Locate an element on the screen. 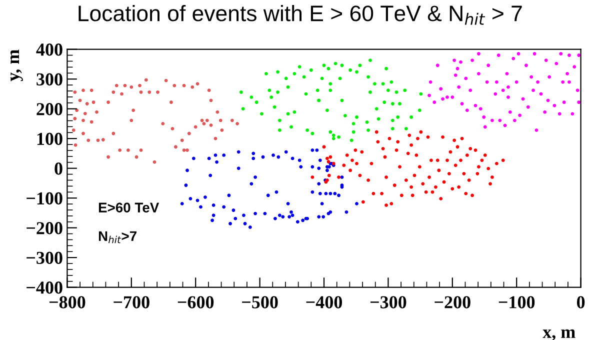  x-tick-label: −500 is located at coordinates (260, 302).